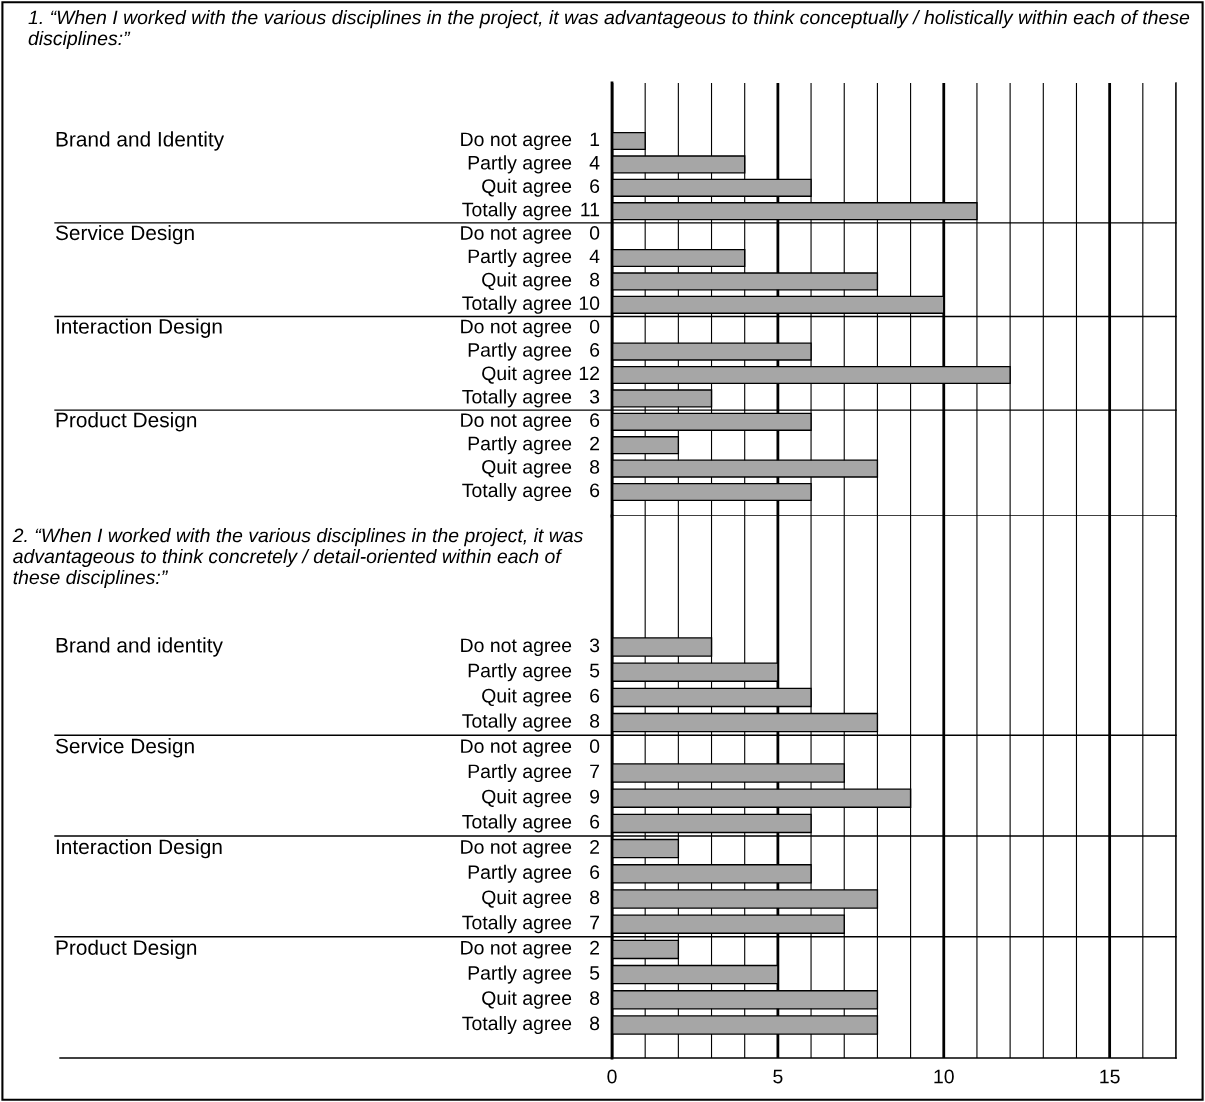 Image resolution: width=1205 pixels, height=1102 pixels. What do you see at coordinates (595, 796) in the screenshot?
I see `data-label: 9` at bounding box center [595, 796].